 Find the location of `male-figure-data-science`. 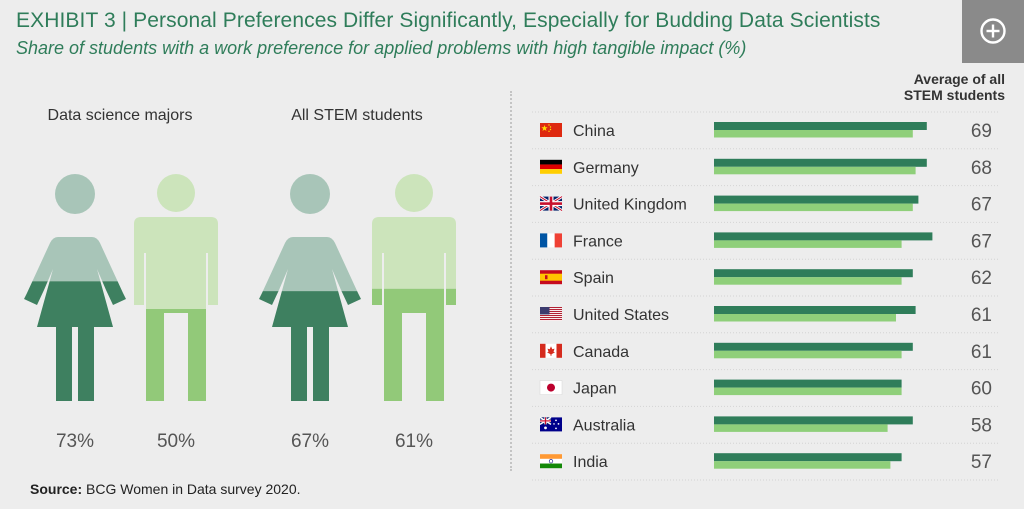

male-figure-data-science is located at coordinates (176, 287).